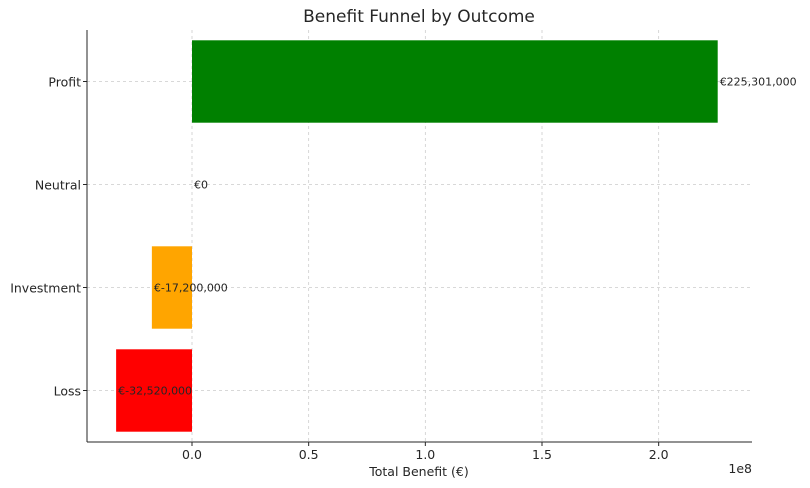 Image resolution: width=810 pixels, height=488 pixels. What do you see at coordinates (67, 391) in the screenshot?
I see `y-tick-label-loss: Loss` at bounding box center [67, 391].